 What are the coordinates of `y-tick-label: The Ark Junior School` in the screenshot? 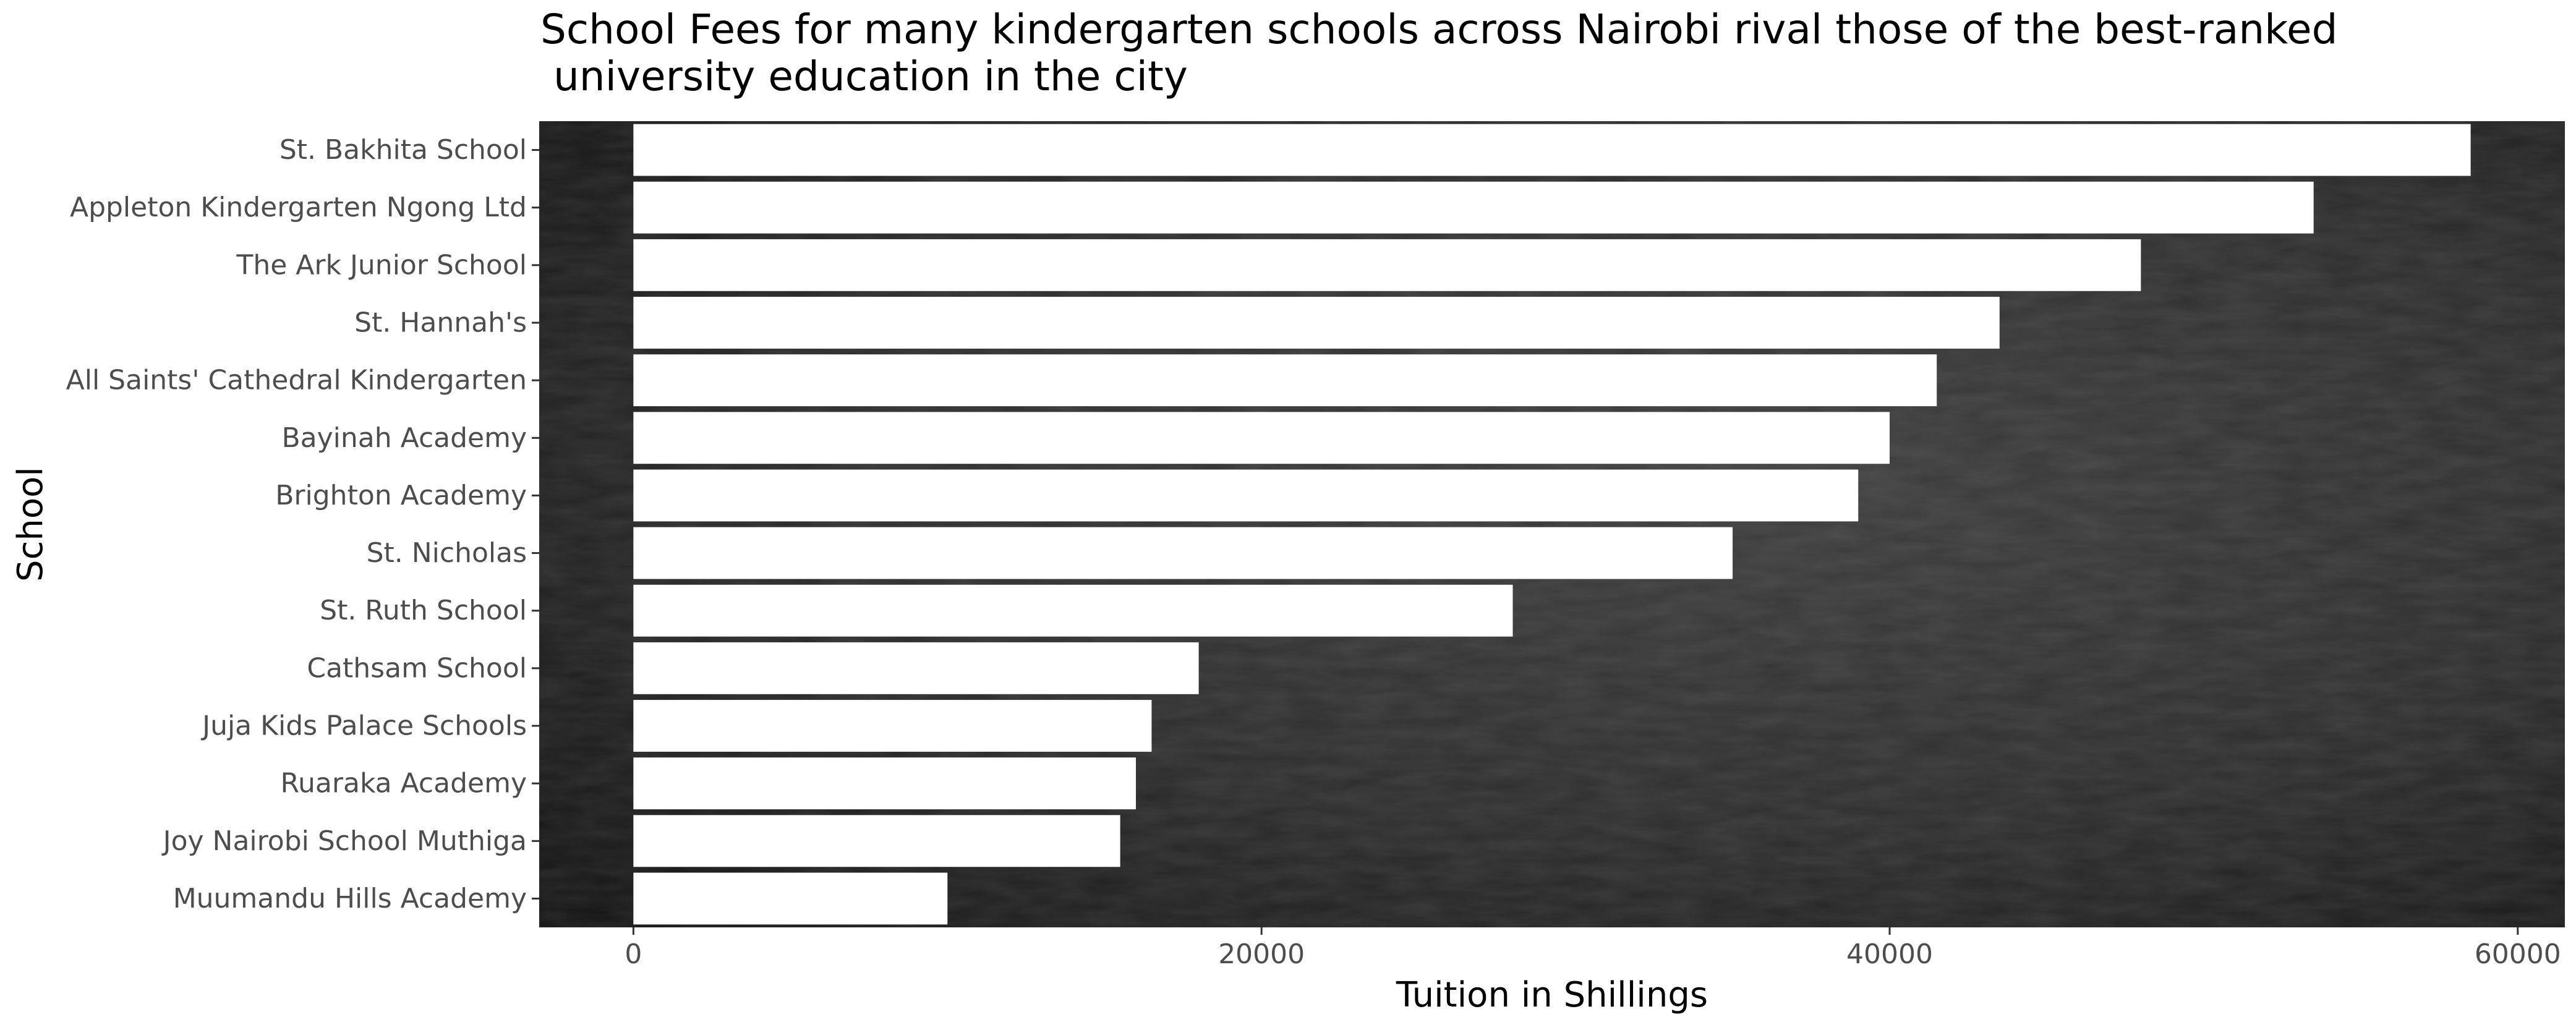 It's located at (381, 265).